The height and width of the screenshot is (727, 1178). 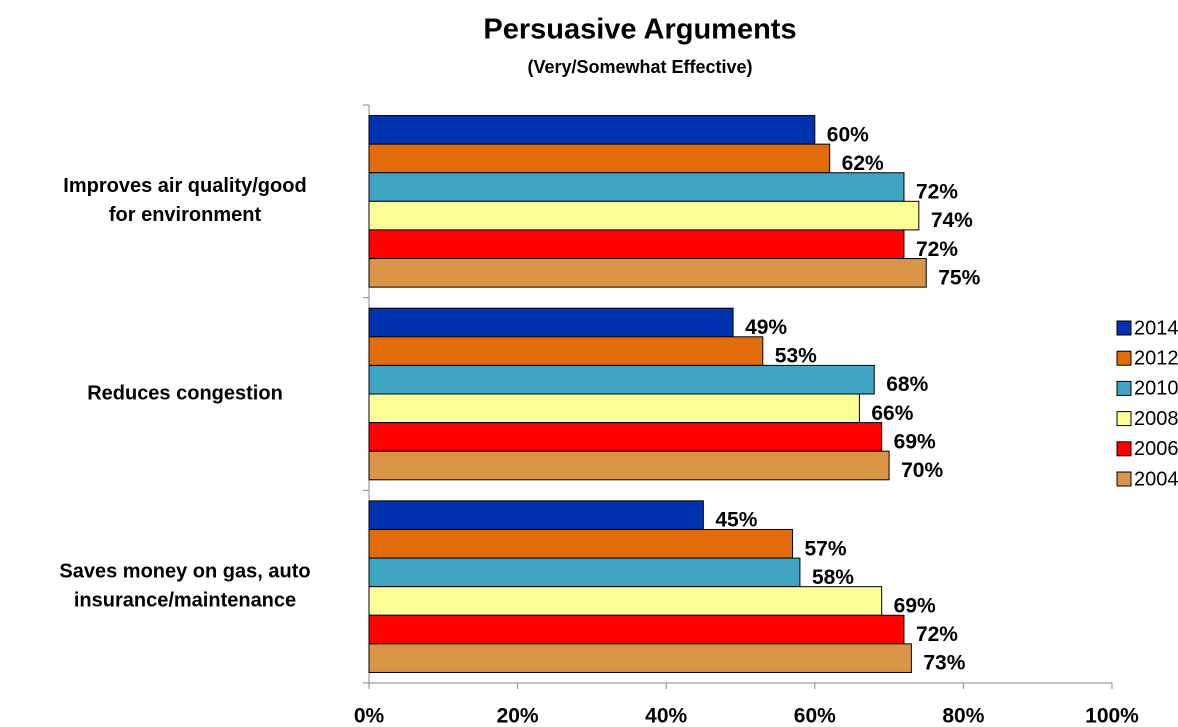 What do you see at coordinates (184, 186) in the screenshot?
I see `y-tick-label: Improves air quality/good` at bounding box center [184, 186].